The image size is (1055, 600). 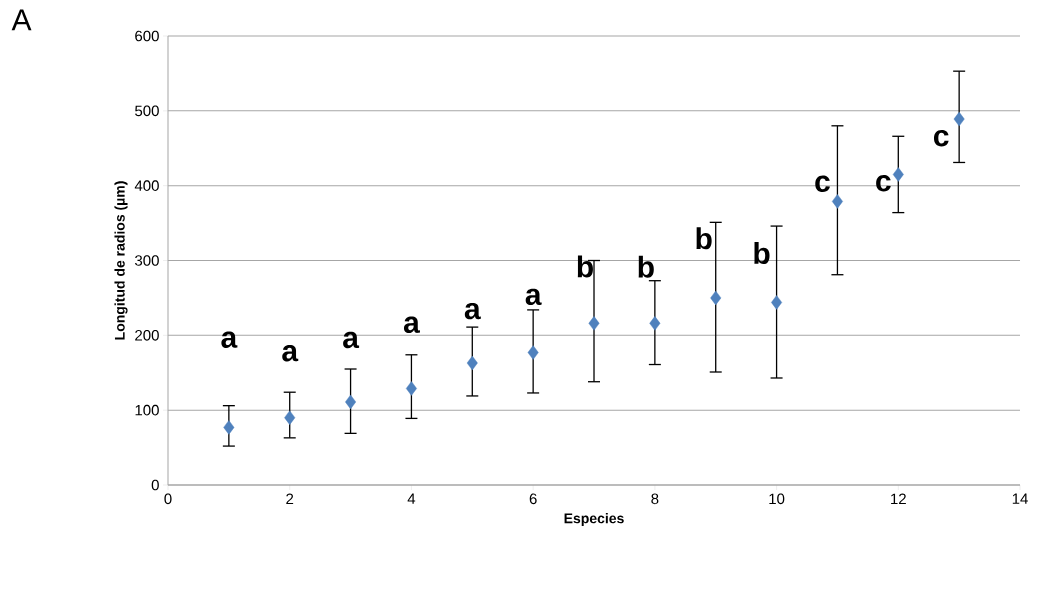 I want to click on text: A, so click(x=21, y=20).